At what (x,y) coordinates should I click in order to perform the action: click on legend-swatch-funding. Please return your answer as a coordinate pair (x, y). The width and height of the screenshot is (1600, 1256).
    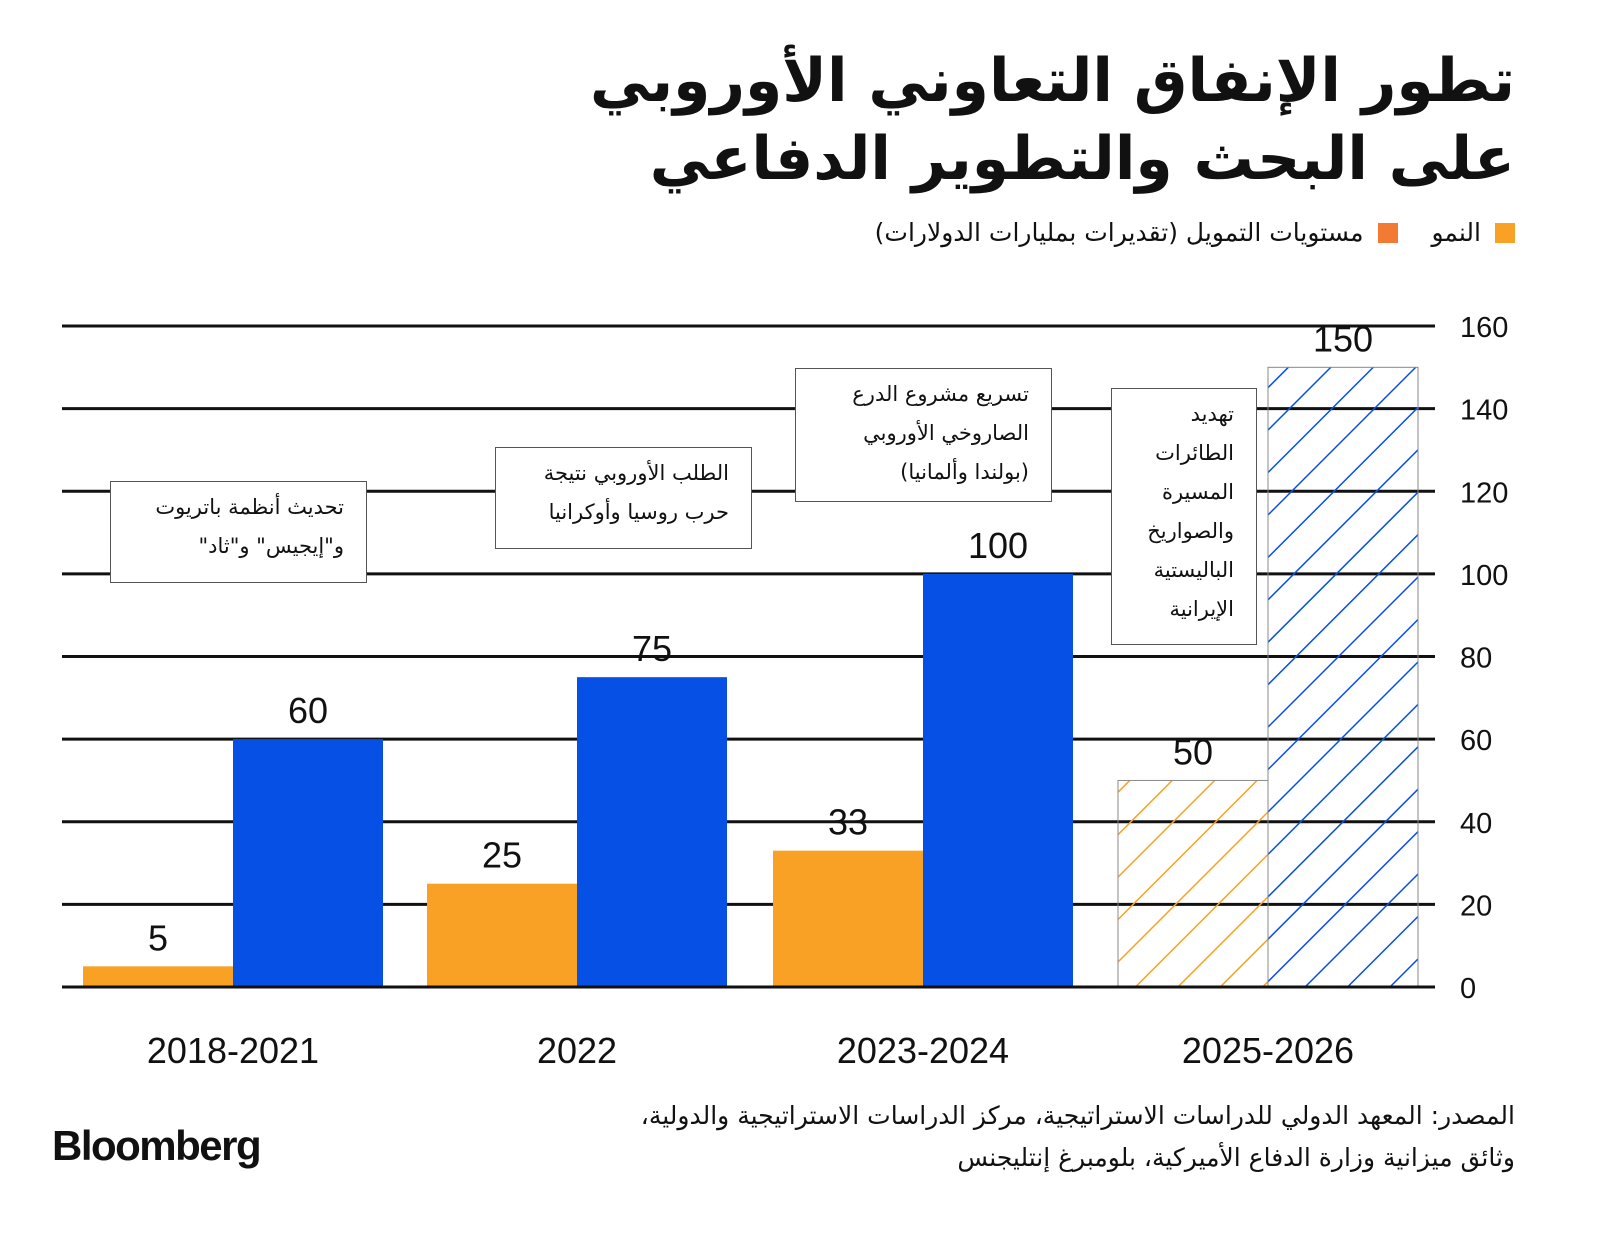
    Looking at the image, I should click on (1387, 232).